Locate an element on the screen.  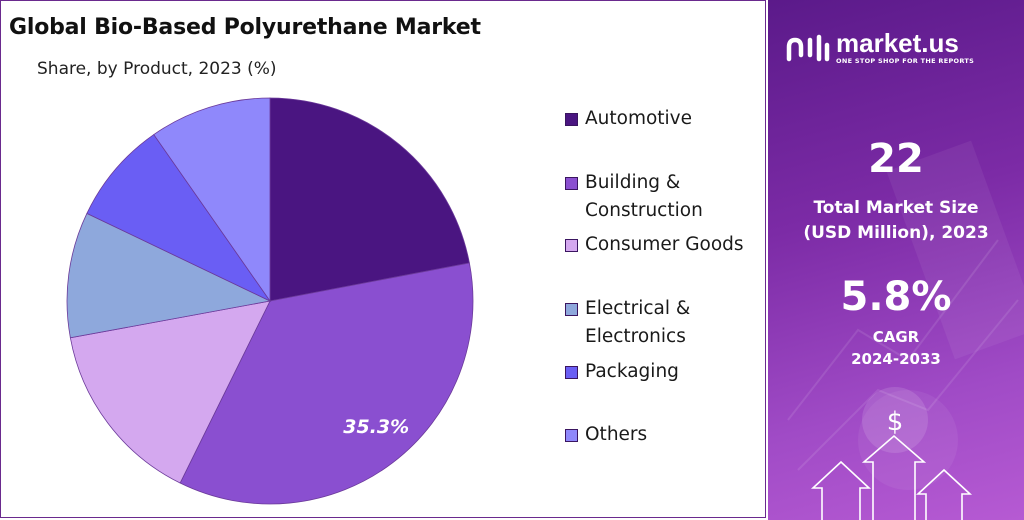
dollar-symbol: $ is located at coordinates (895, 422).